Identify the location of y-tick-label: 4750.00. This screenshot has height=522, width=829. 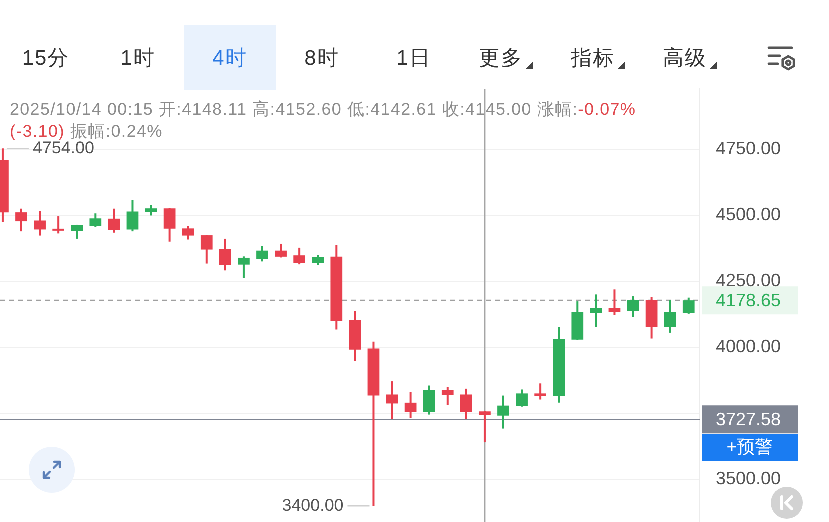
(749, 148).